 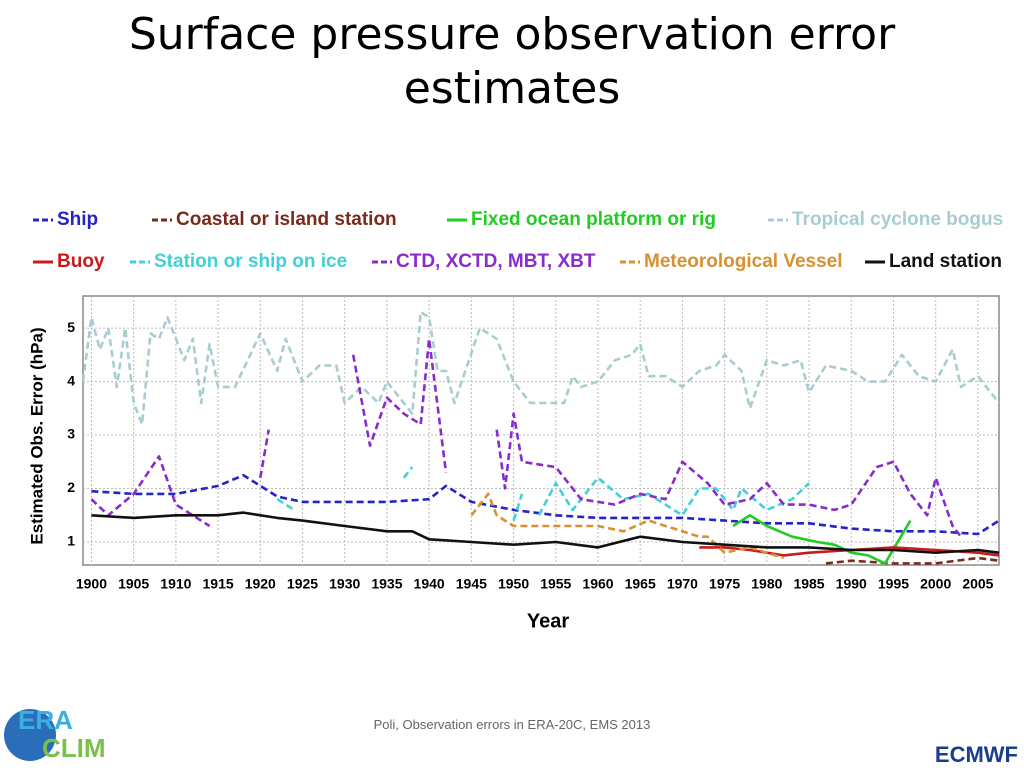 I want to click on legend-item: Coastal or island station, so click(x=274, y=219).